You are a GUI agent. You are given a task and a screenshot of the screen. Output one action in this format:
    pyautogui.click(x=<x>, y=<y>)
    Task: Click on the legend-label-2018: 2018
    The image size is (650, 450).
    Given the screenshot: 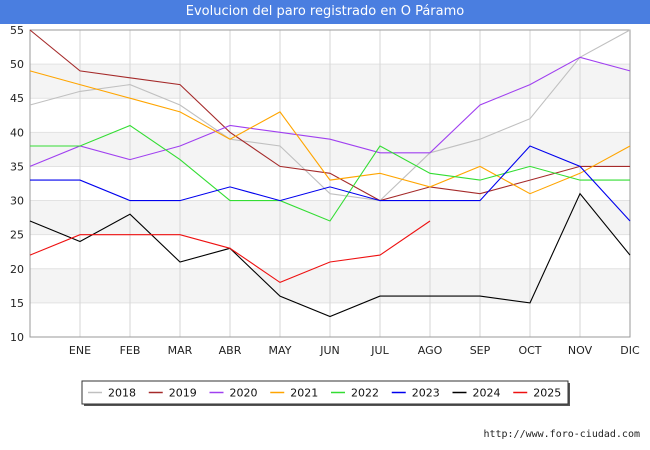 What is the action you would take?
    pyautogui.click(x=122, y=393)
    